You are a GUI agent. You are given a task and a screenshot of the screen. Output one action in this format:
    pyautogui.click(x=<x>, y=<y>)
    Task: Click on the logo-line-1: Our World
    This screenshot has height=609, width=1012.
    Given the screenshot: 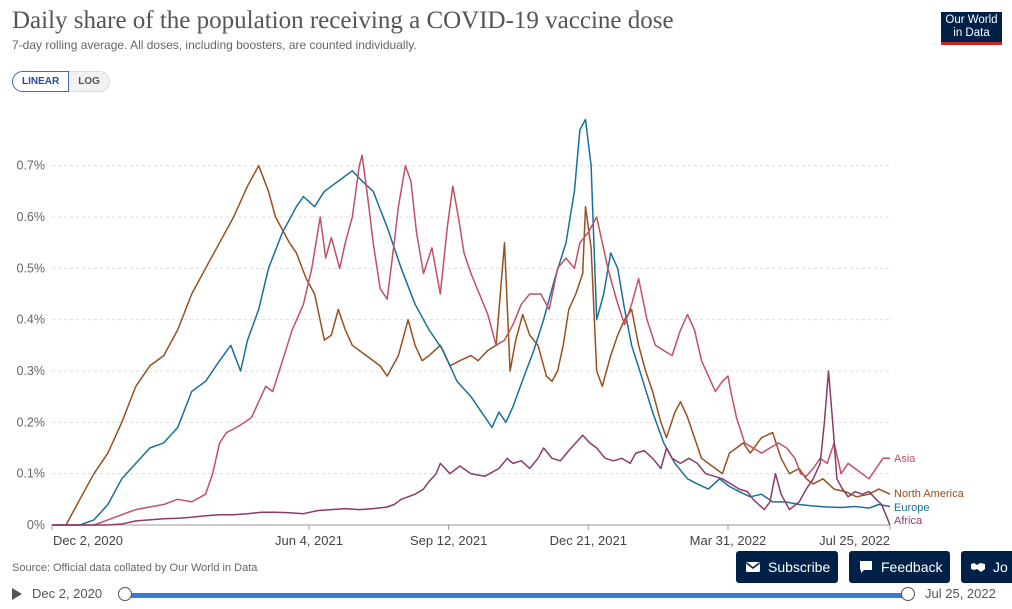 What is the action you would take?
    pyautogui.click(x=971, y=20)
    